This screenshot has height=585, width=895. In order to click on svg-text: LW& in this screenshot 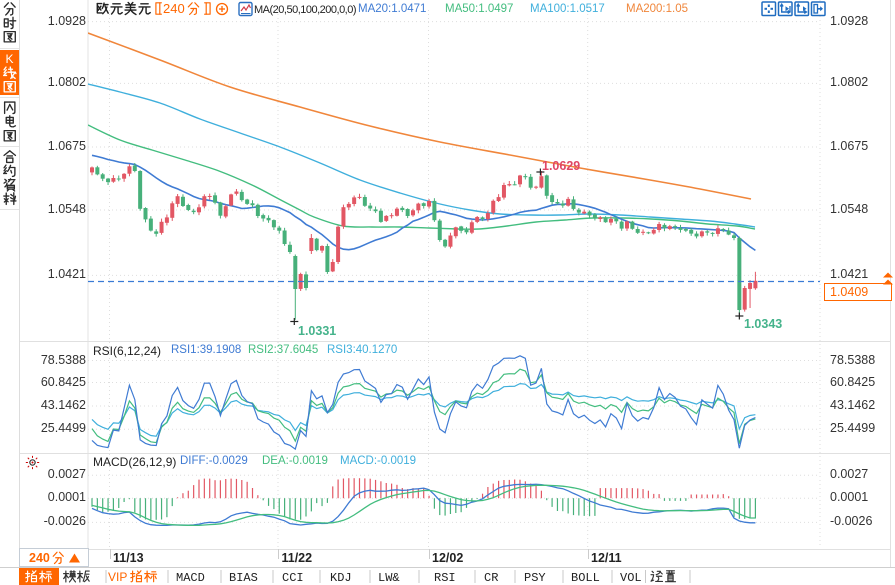, I will do `click(389, 578)`.